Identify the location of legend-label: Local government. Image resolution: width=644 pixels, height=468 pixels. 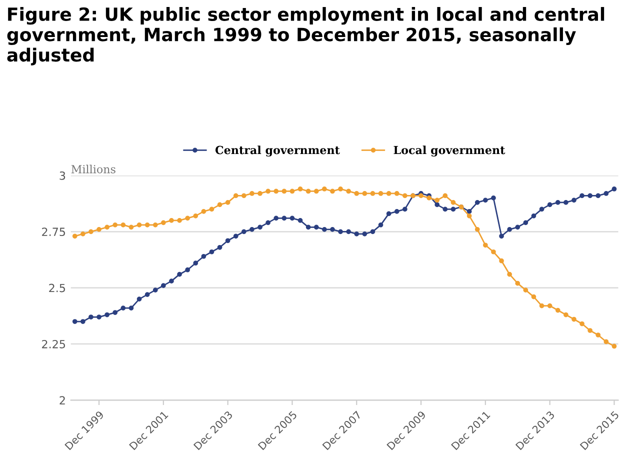
(450, 151).